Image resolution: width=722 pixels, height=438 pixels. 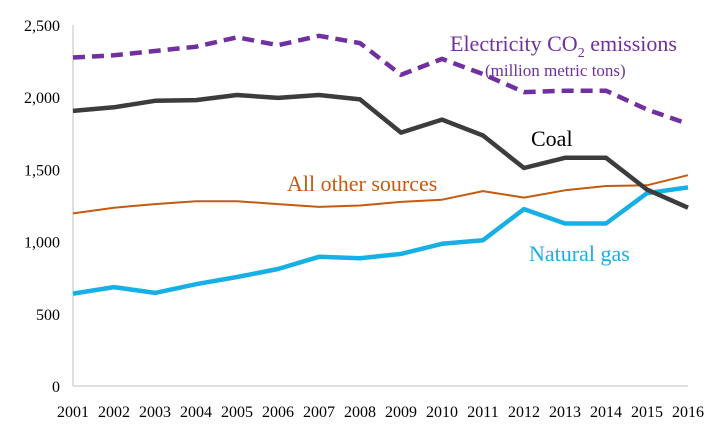 What do you see at coordinates (360, 412) in the screenshot?
I see `x-tick-label: 2008` at bounding box center [360, 412].